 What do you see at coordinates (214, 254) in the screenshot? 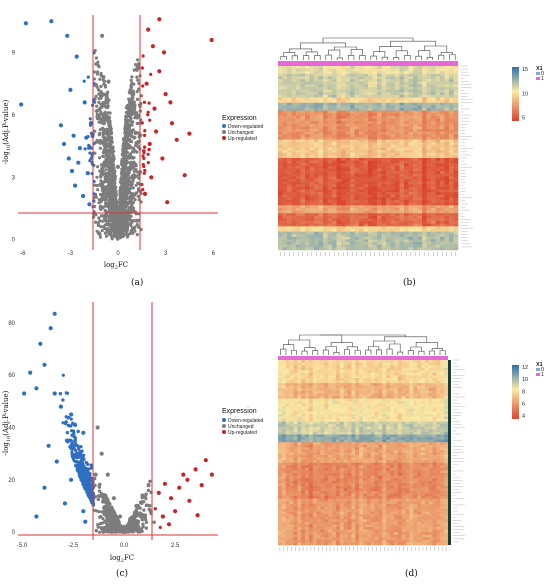
I see `x-tick-label: 6` at bounding box center [214, 254].